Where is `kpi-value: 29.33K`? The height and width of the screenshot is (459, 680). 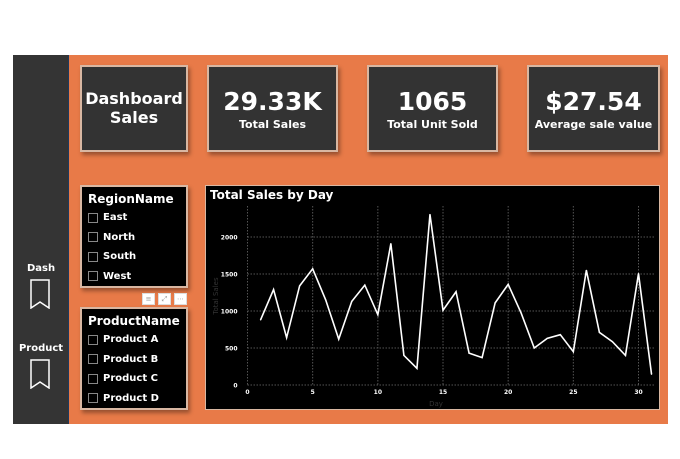
kpi-value: 29.33K is located at coordinates (272, 101).